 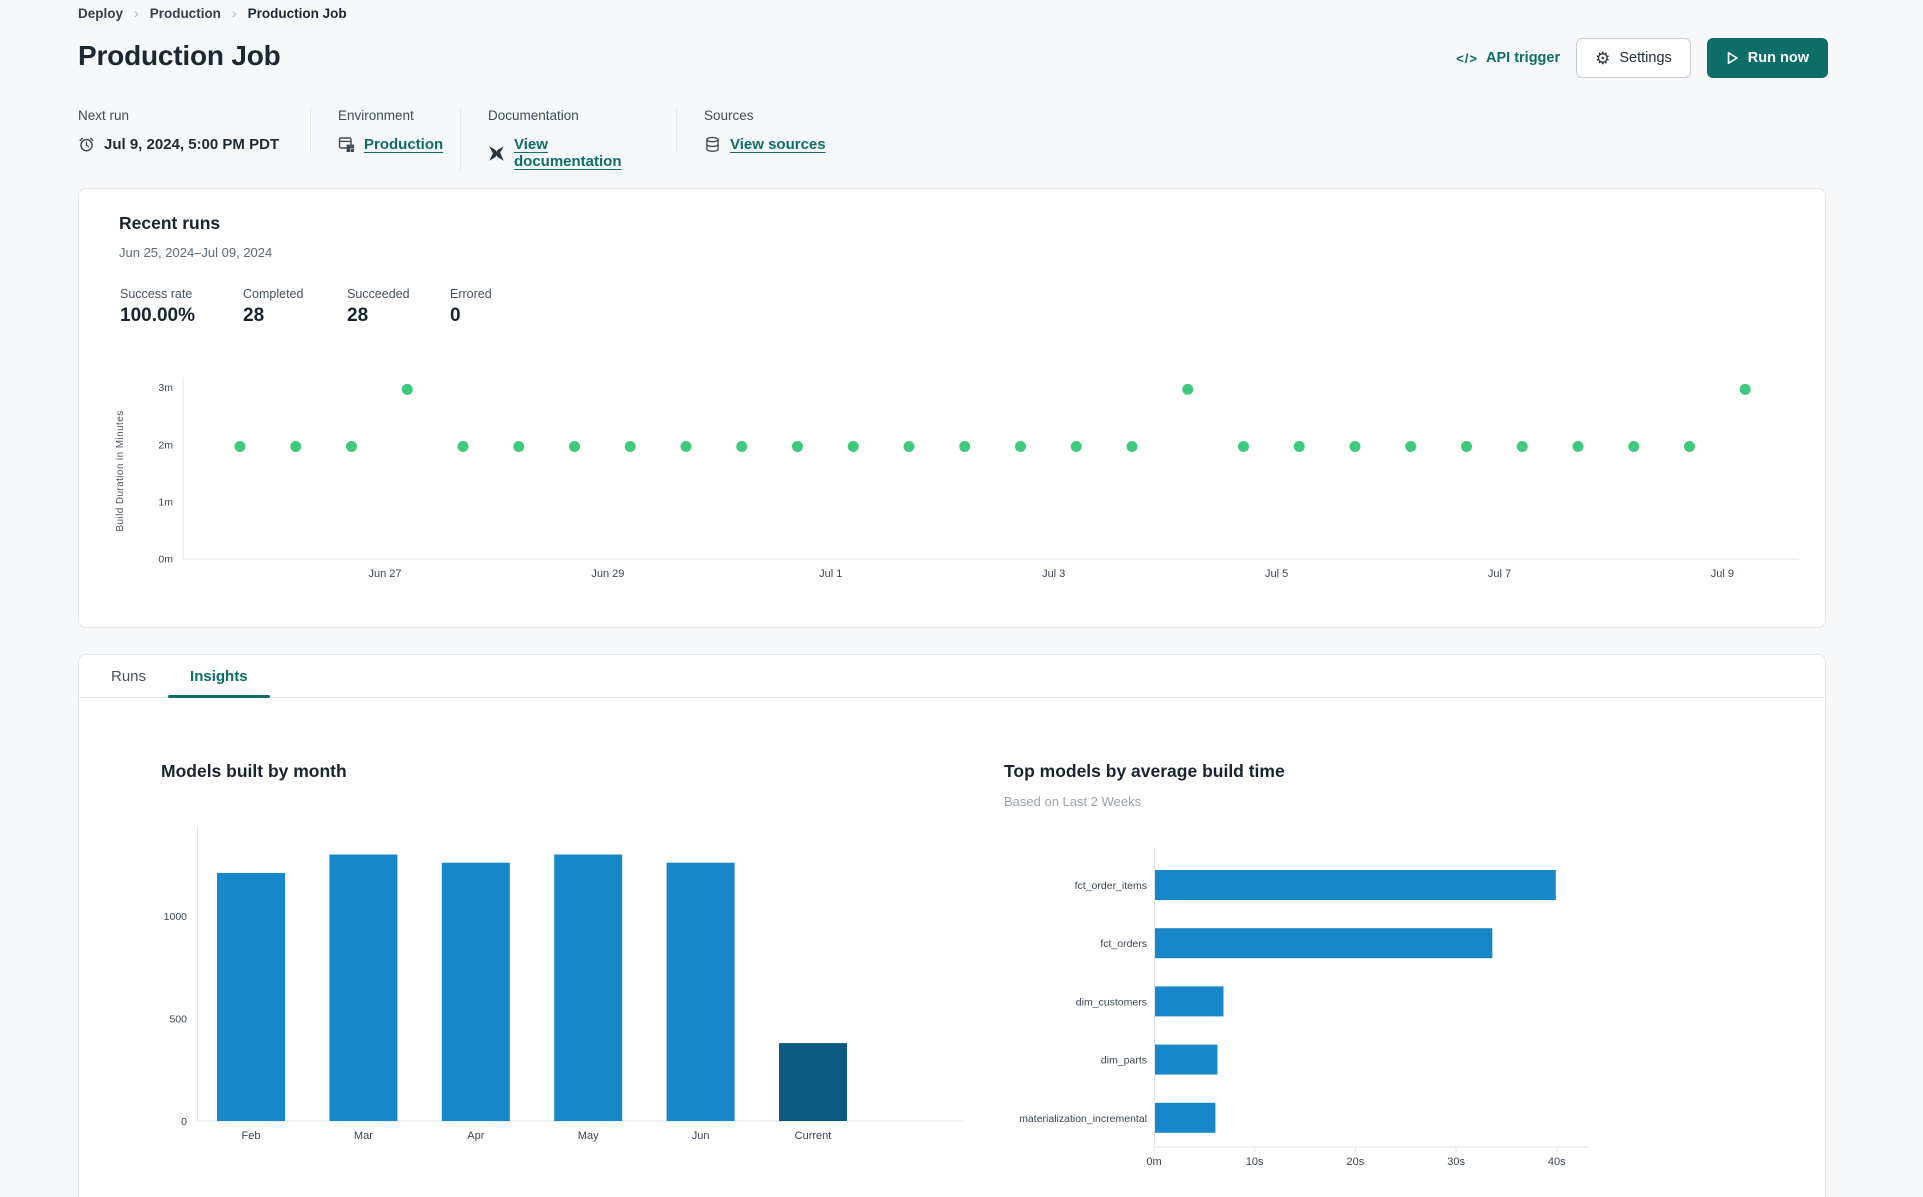 I want to click on tab-insights: Insights, so click(x=219, y=676).